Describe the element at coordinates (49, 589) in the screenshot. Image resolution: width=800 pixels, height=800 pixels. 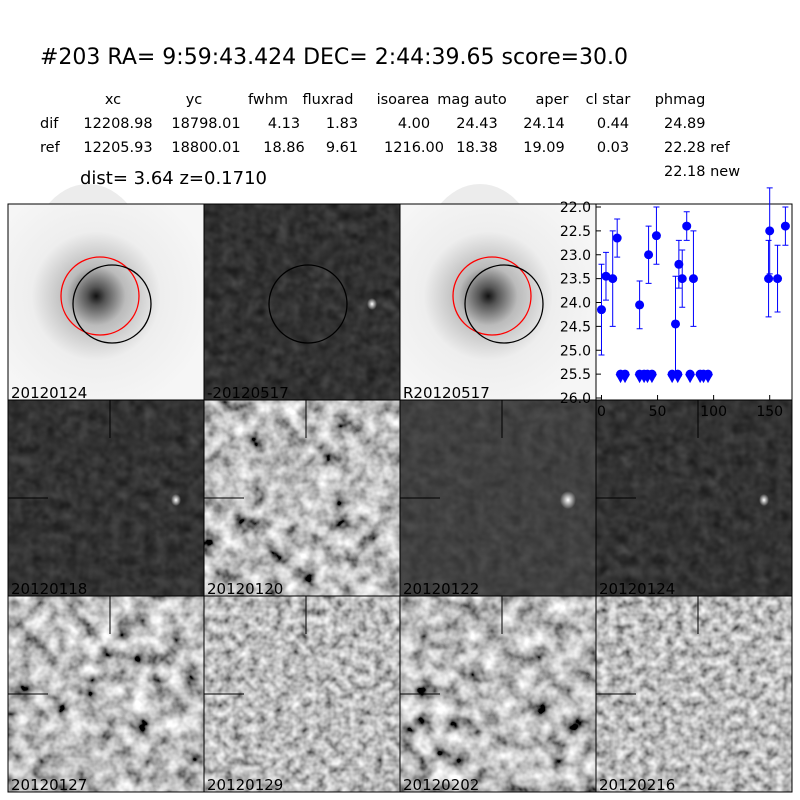
I see `panel-label: 20120118` at that location.